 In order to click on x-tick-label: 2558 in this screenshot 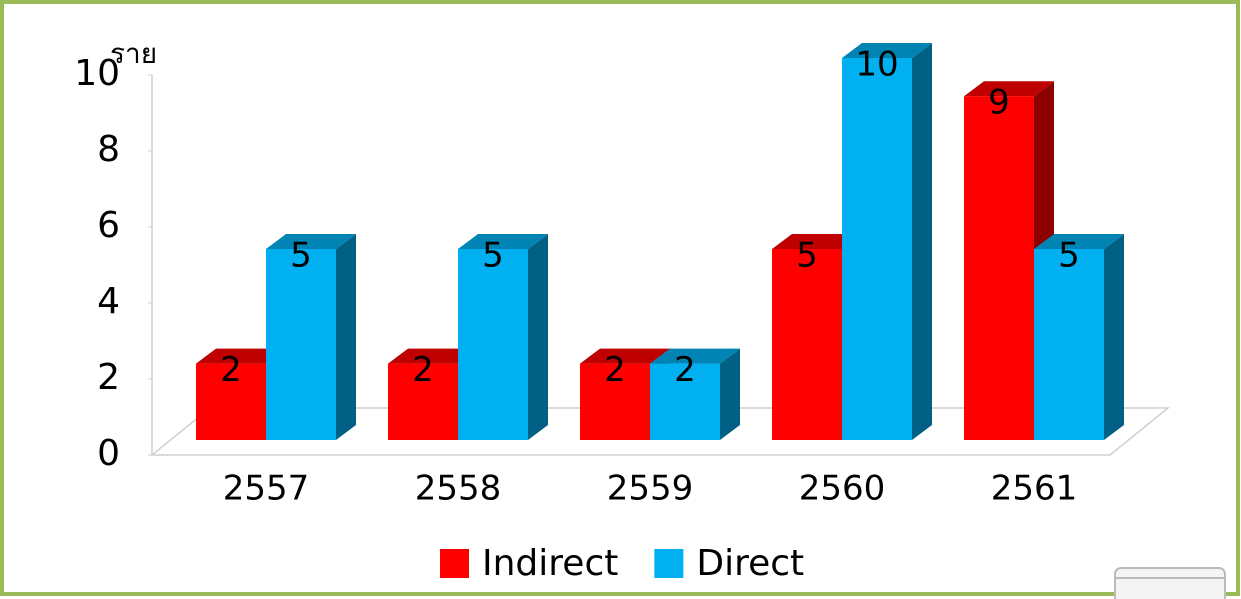, I will do `click(458, 489)`.